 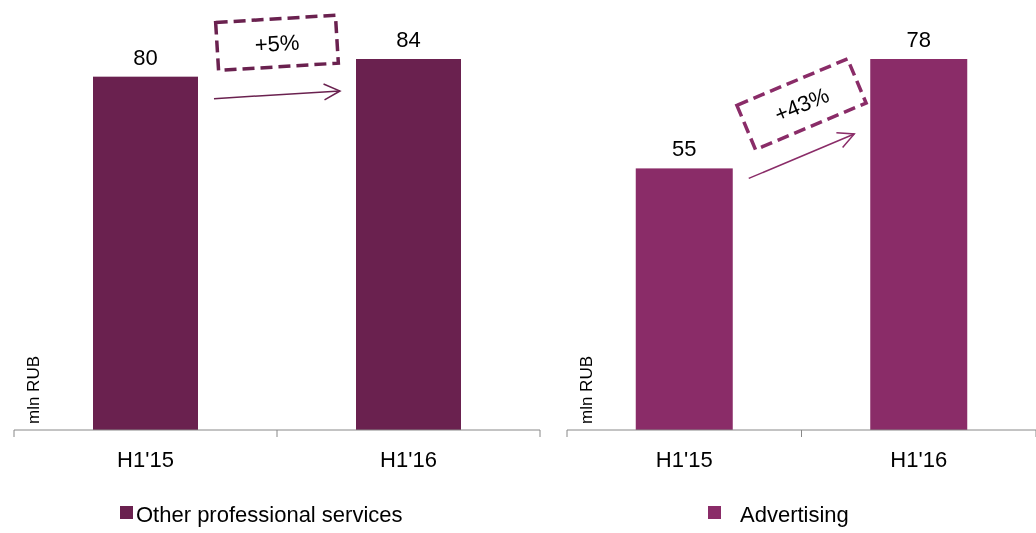 What do you see at coordinates (408, 39) in the screenshot?
I see `data-label: 84` at bounding box center [408, 39].